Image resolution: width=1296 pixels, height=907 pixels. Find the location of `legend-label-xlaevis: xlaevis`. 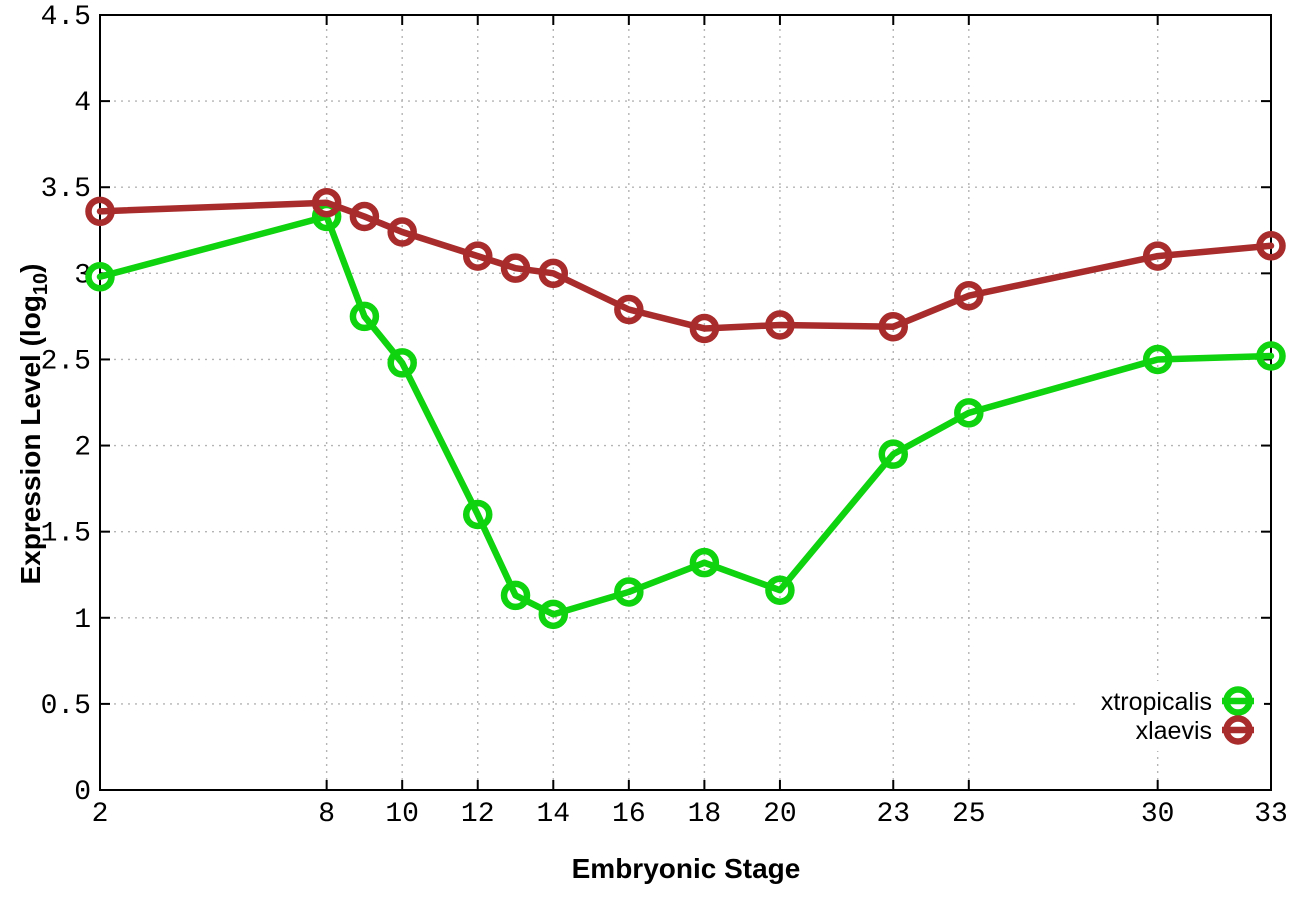

legend-label-xlaevis: xlaevis is located at coordinates (1174, 731).